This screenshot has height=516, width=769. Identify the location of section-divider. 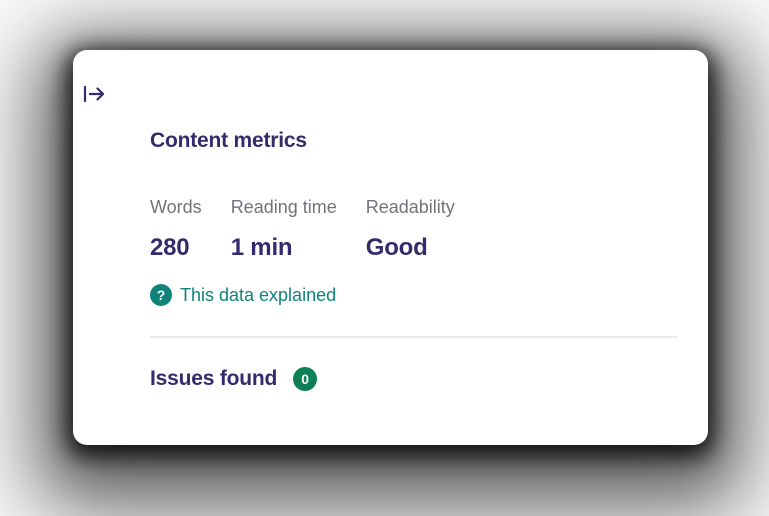
(413, 337).